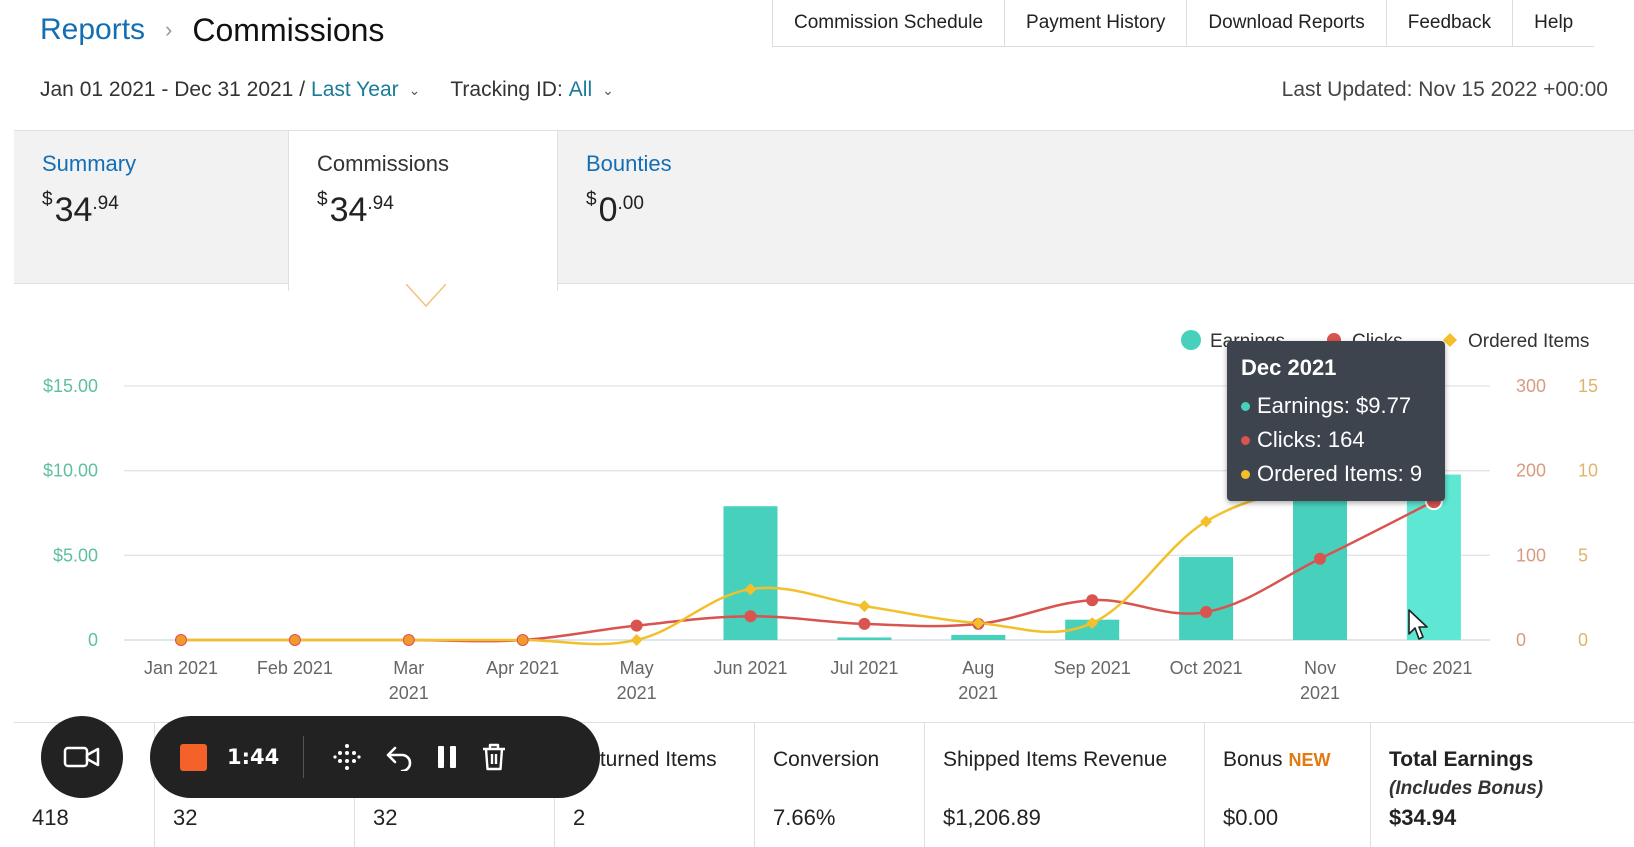 The image size is (1634, 847). Describe the element at coordinates (288, 29) in the screenshot. I see `page-title: Commissions` at that location.